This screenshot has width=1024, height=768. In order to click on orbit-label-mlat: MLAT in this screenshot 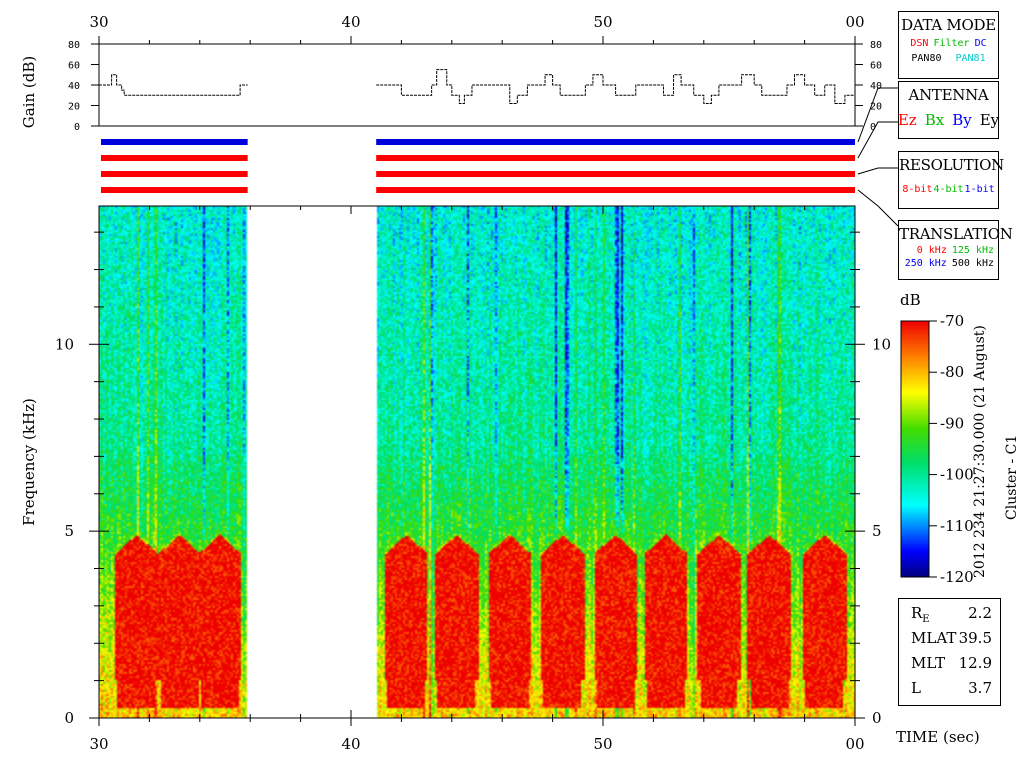, I will do `click(934, 638)`.